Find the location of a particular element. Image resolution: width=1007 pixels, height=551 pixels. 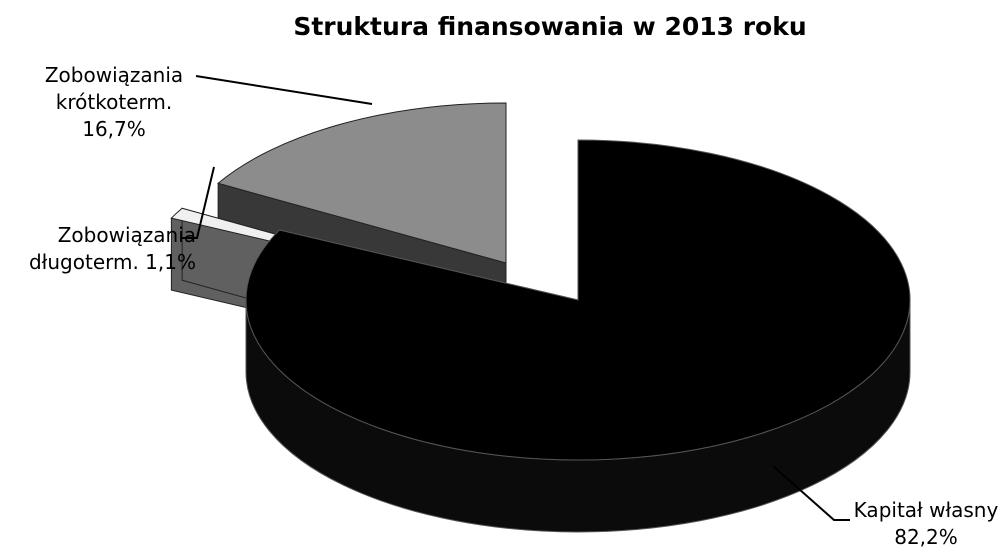

chart-title: Struktura finansowania w 2013 roku is located at coordinates (550, 26).